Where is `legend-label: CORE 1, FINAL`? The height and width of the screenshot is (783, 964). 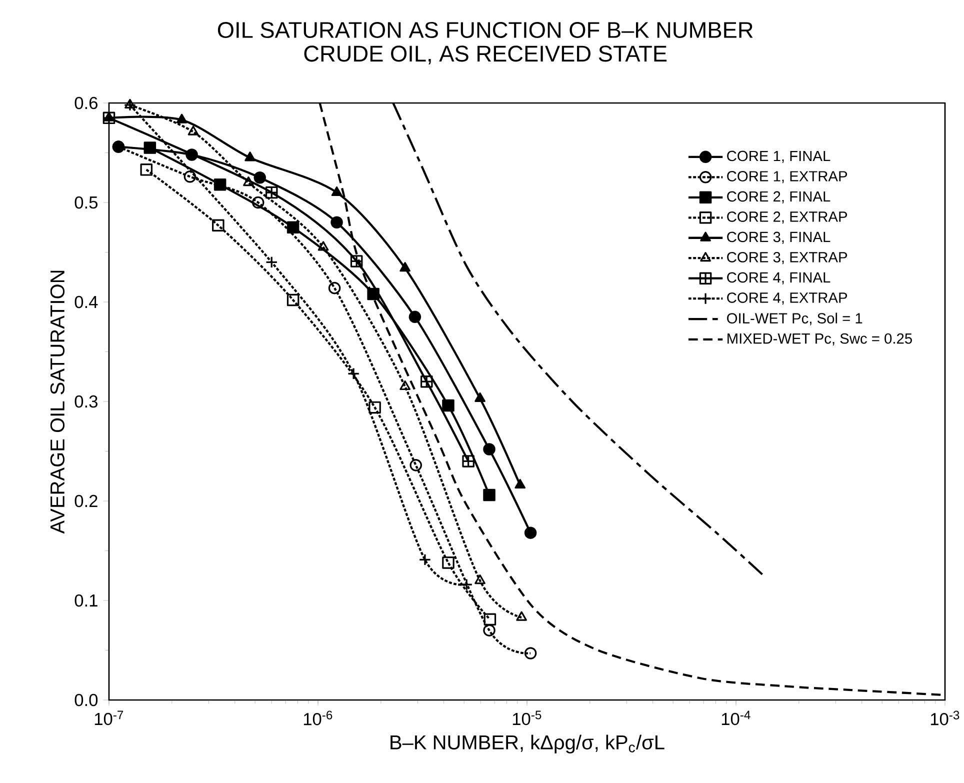 legend-label: CORE 1, FINAL is located at coordinates (778, 156).